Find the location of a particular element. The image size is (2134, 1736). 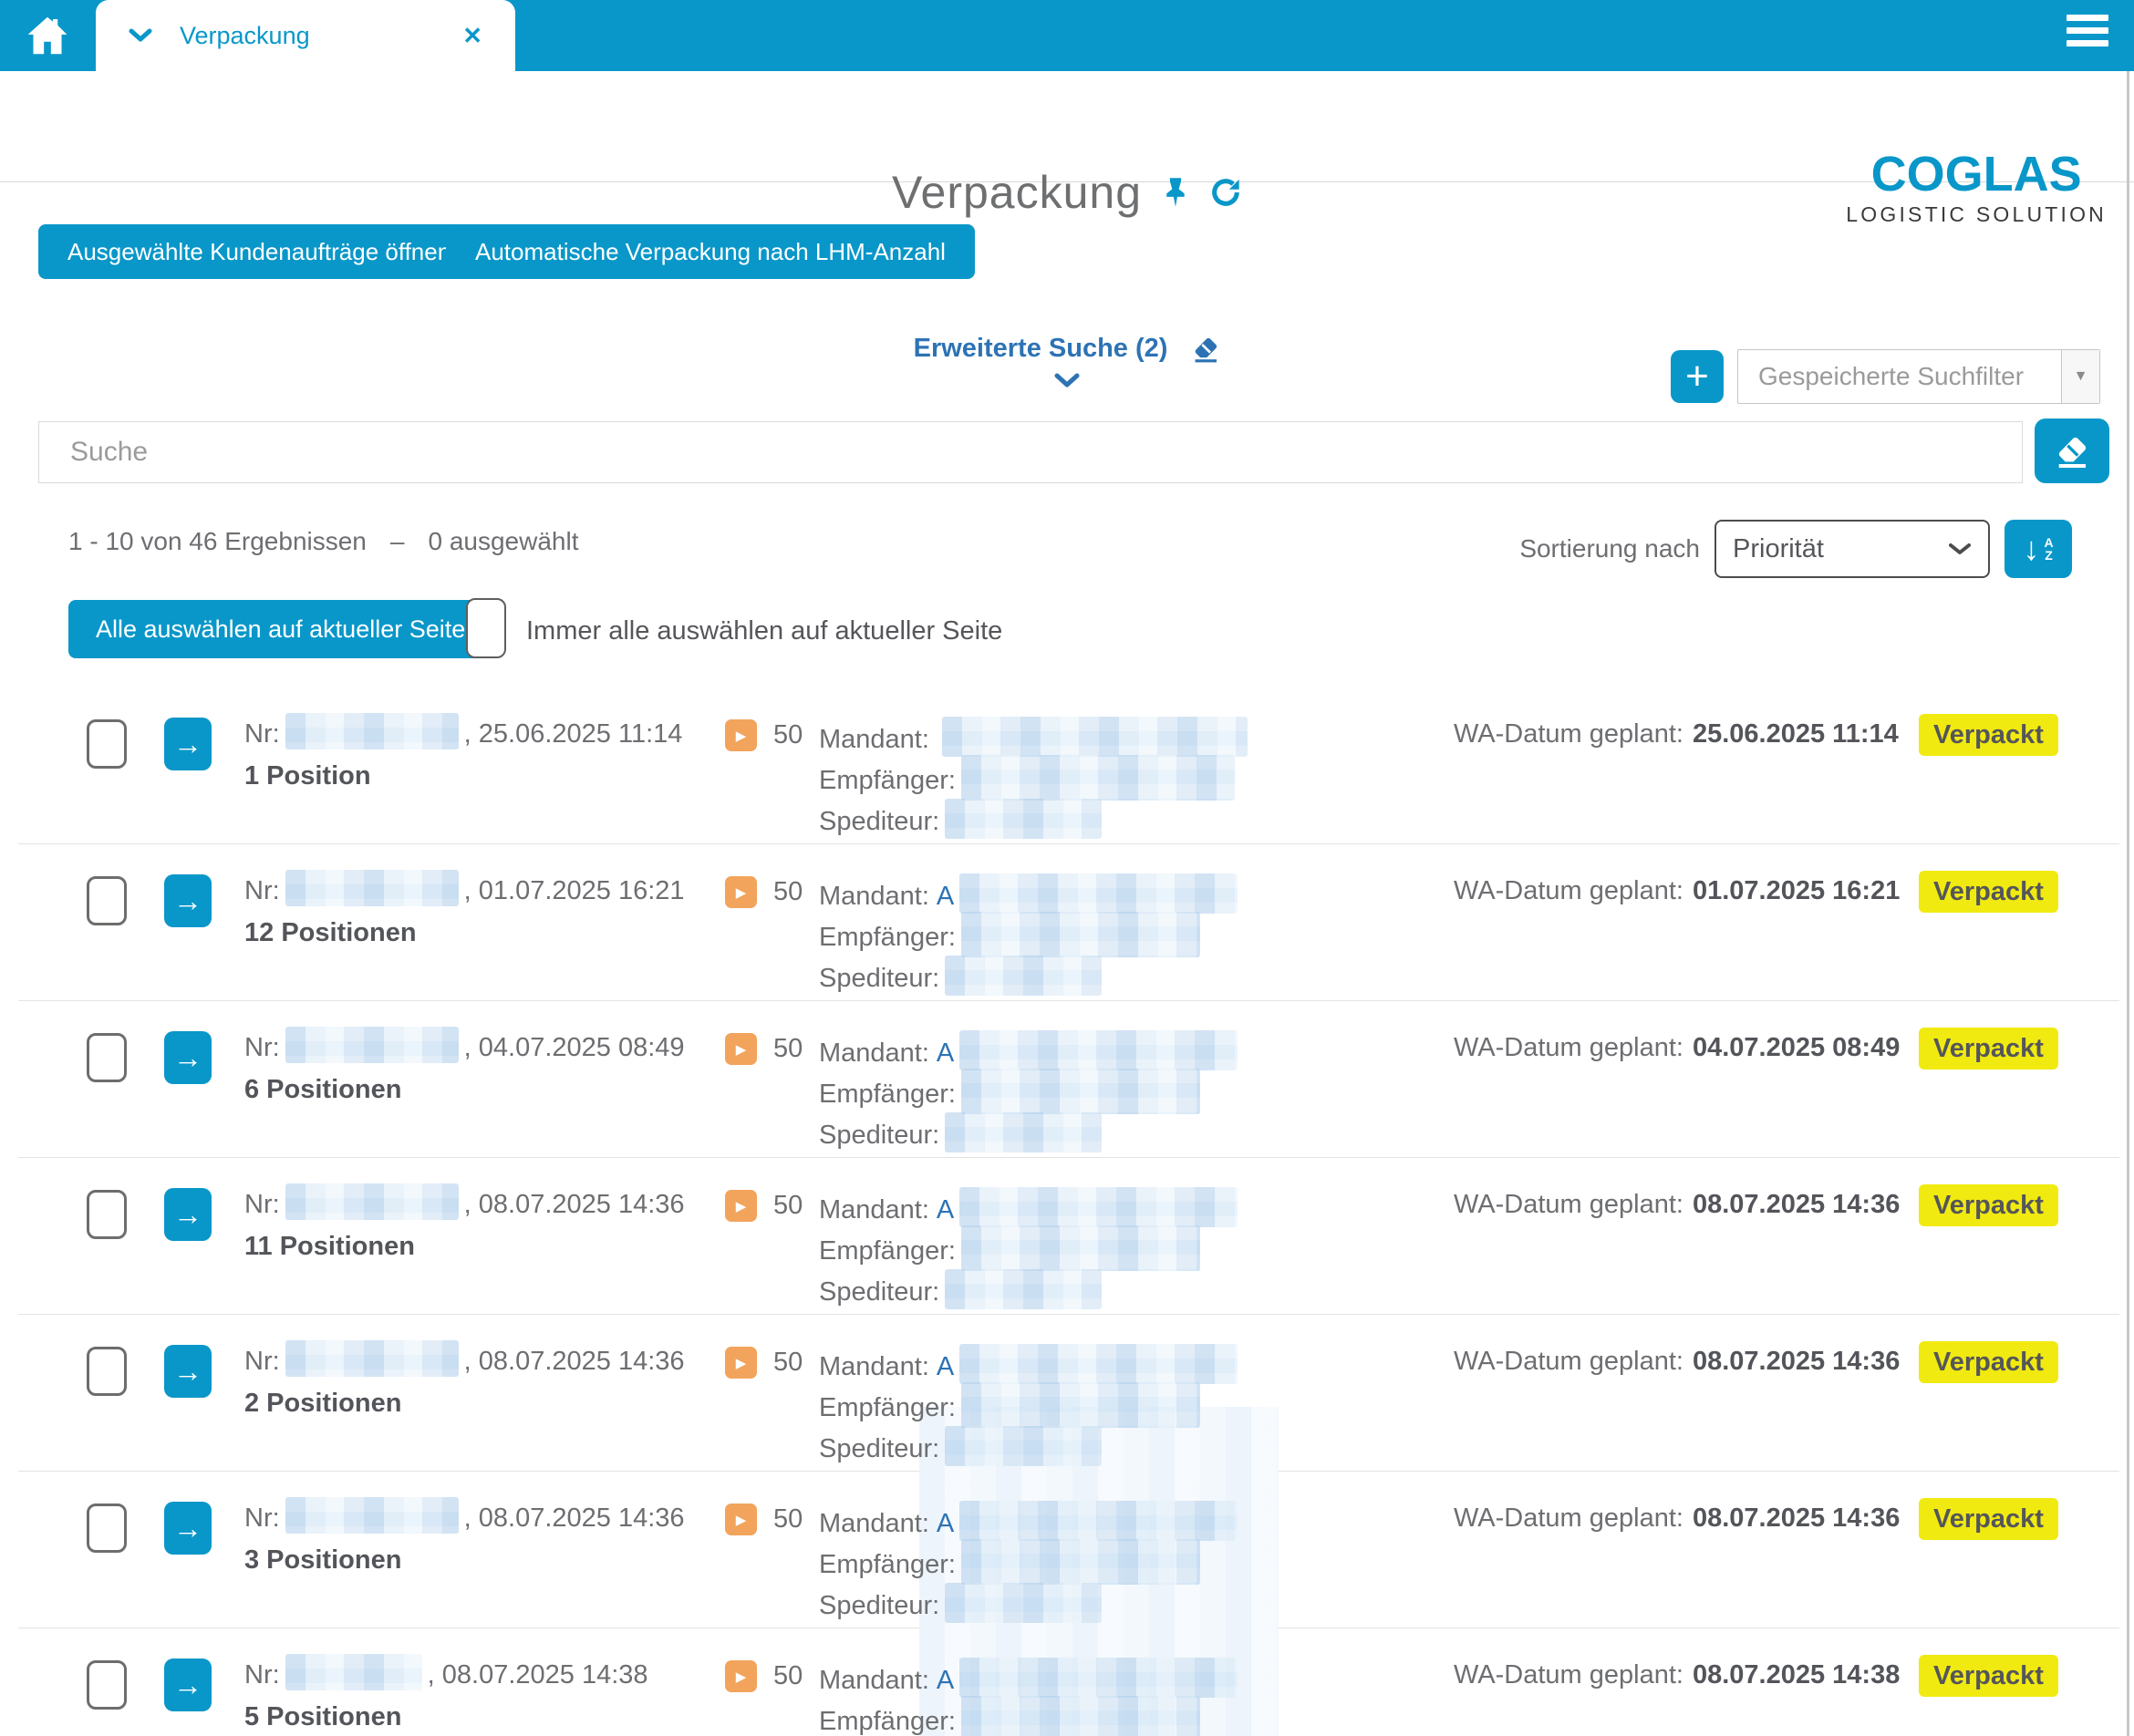

saved-filter-select: Gespeicherte Suchfilter ▼ is located at coordinates (1919, 376).